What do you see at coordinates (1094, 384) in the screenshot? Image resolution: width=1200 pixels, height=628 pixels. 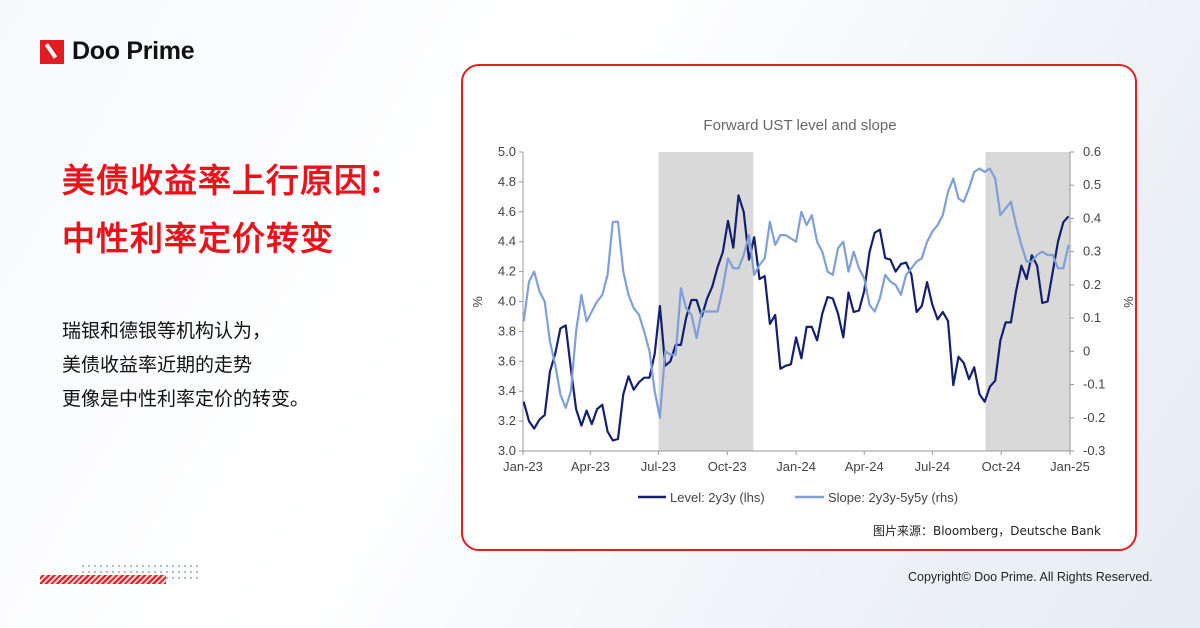 I see `y-tick-label-right: -0.1` at bounding box center [1094, 384].